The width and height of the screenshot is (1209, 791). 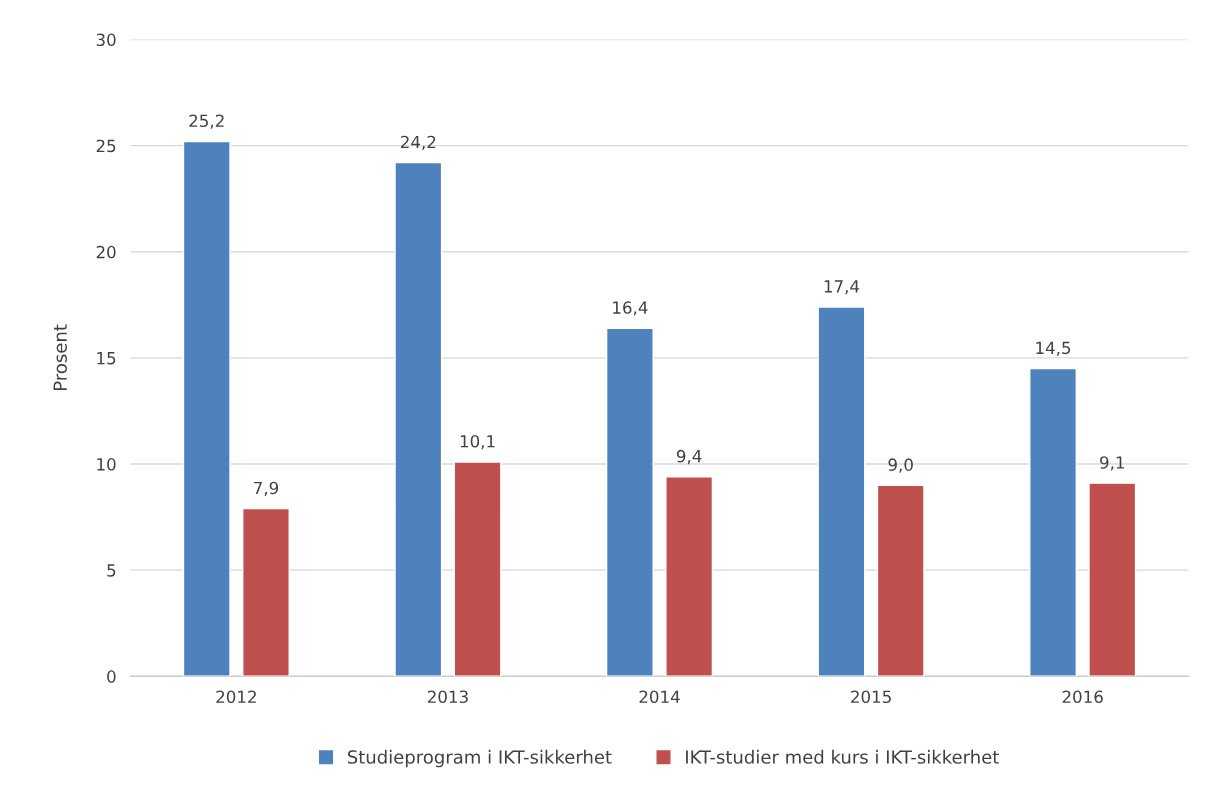 I want to click on y-tick-label: 5, so click(x=111, y=570).